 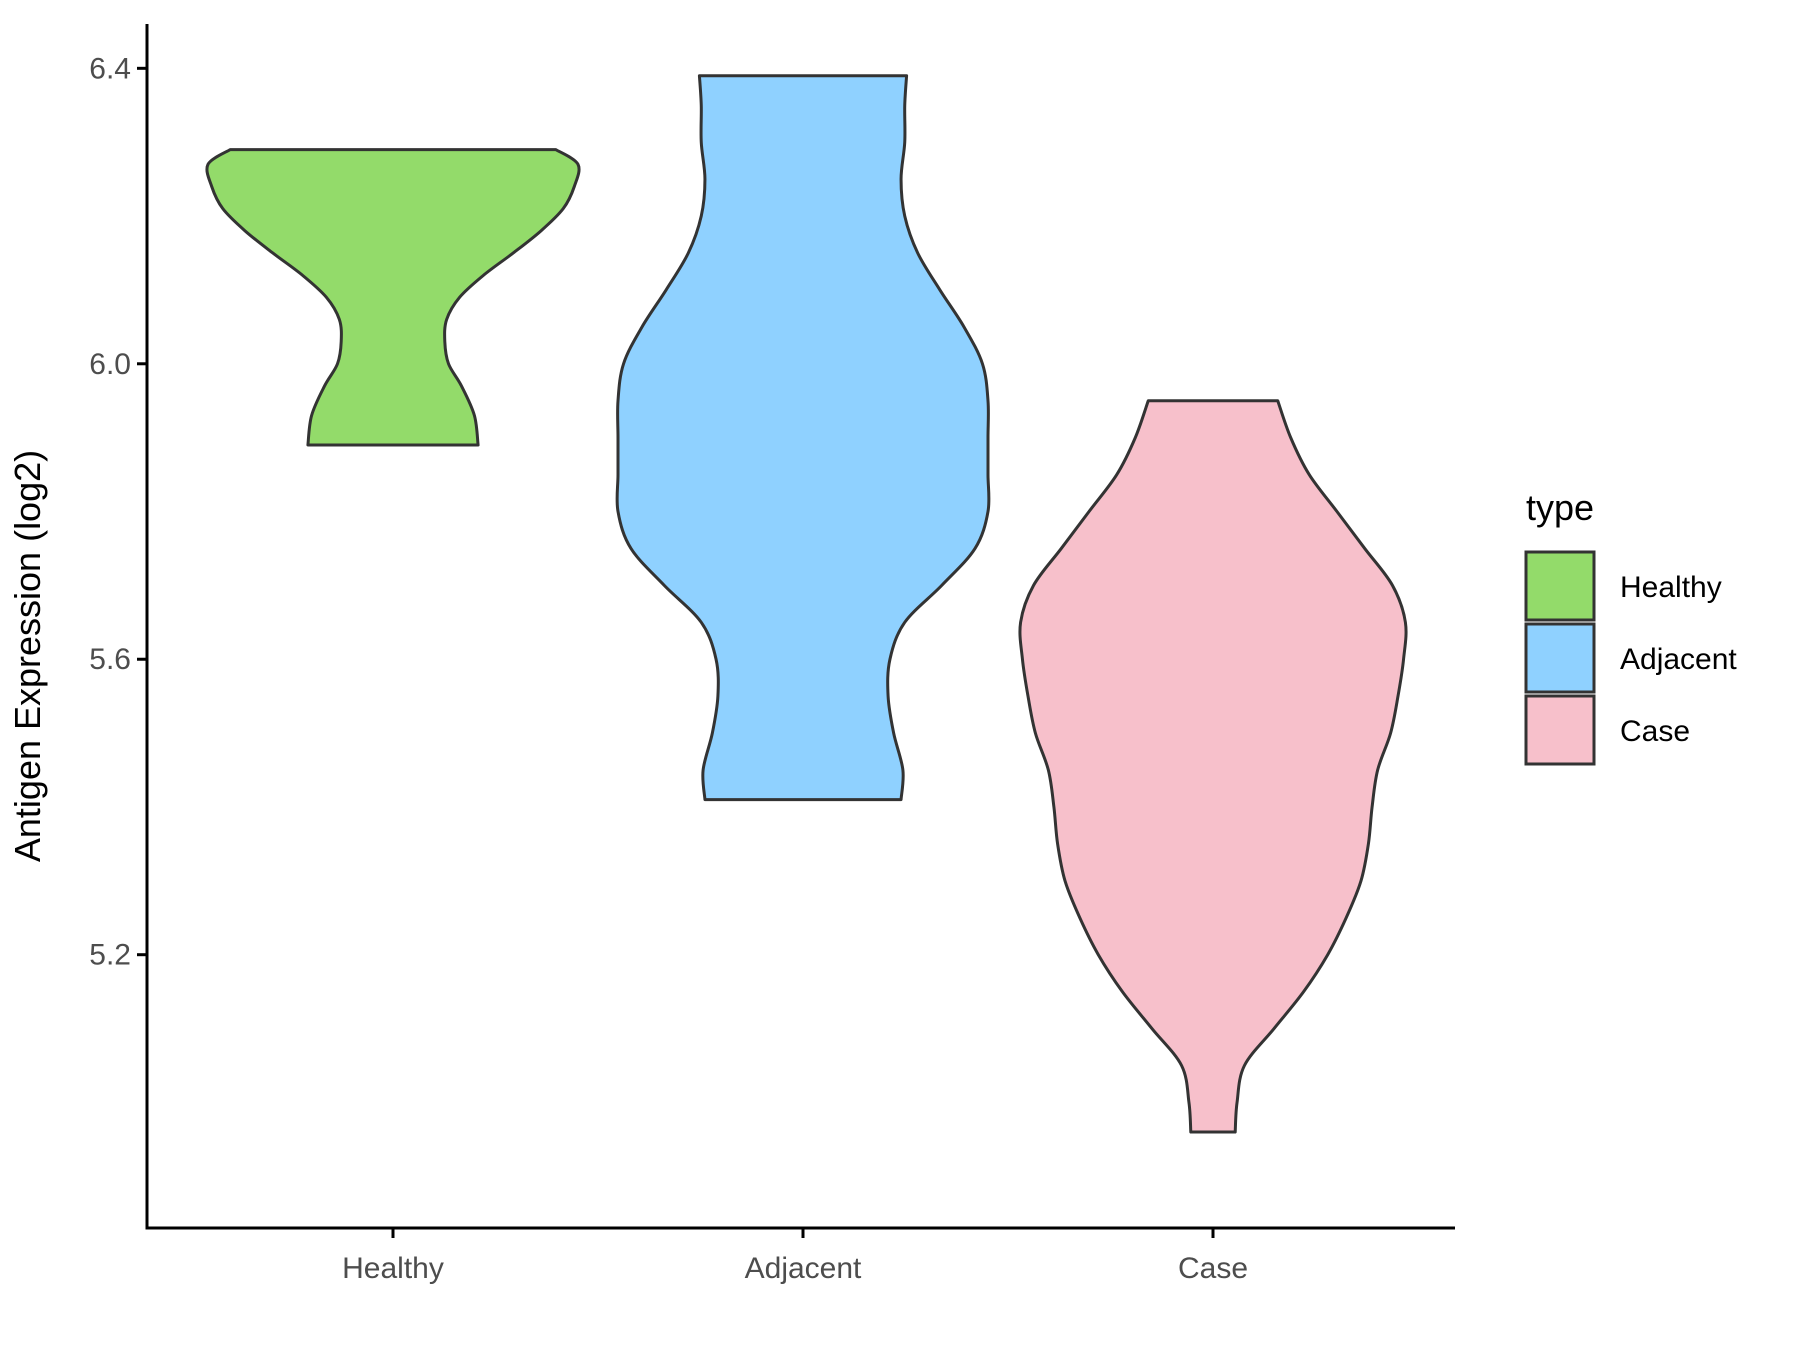 I want to click on x-tick-label: Adjacent, so click(x=803, y=1268).